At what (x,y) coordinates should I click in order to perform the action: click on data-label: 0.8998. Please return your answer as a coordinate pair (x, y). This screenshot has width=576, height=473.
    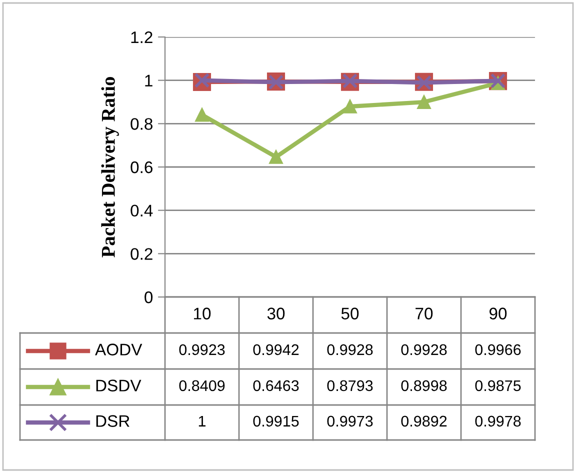
    Looking at the image, I should click on (424, 386).